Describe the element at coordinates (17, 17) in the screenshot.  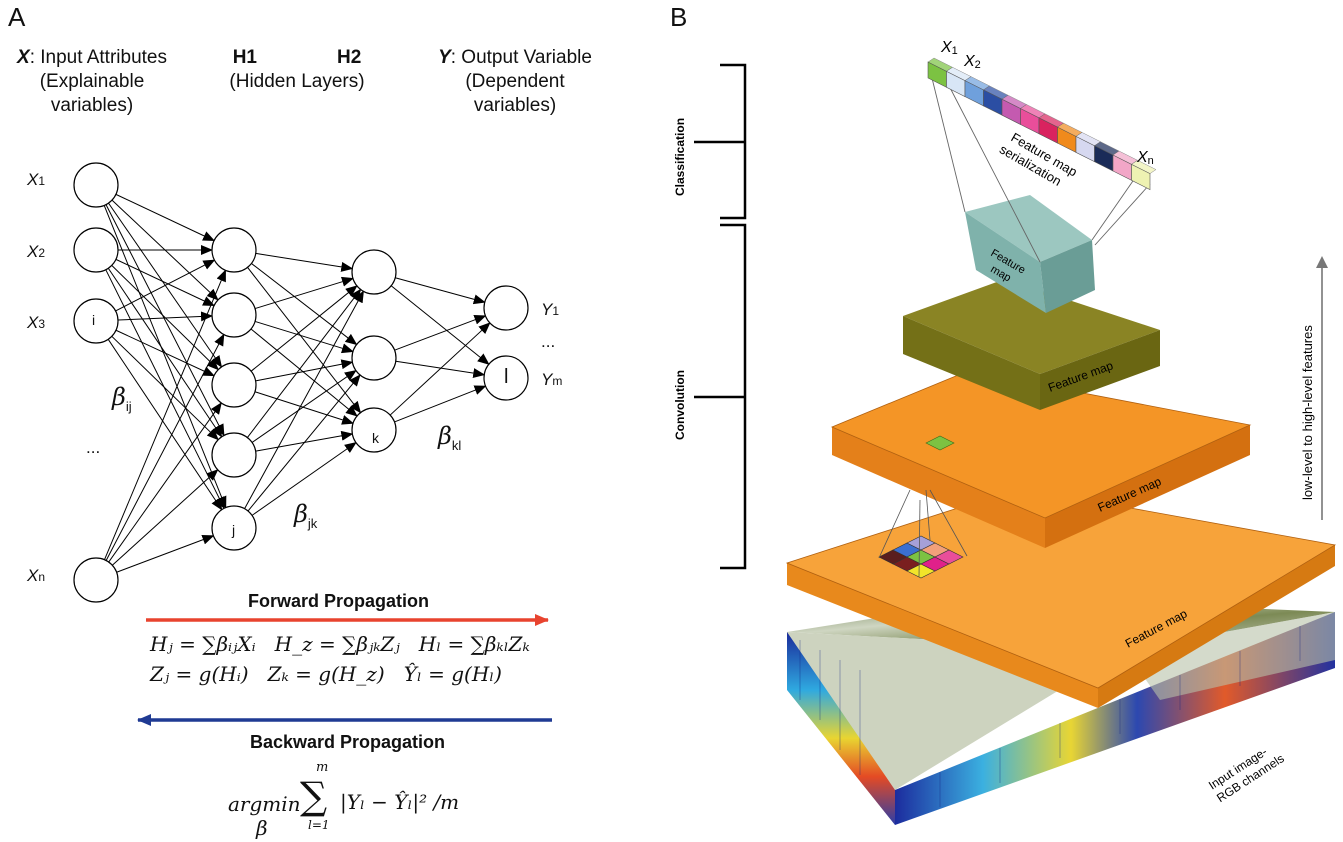
I see `panel-a-letter: A` at that location.